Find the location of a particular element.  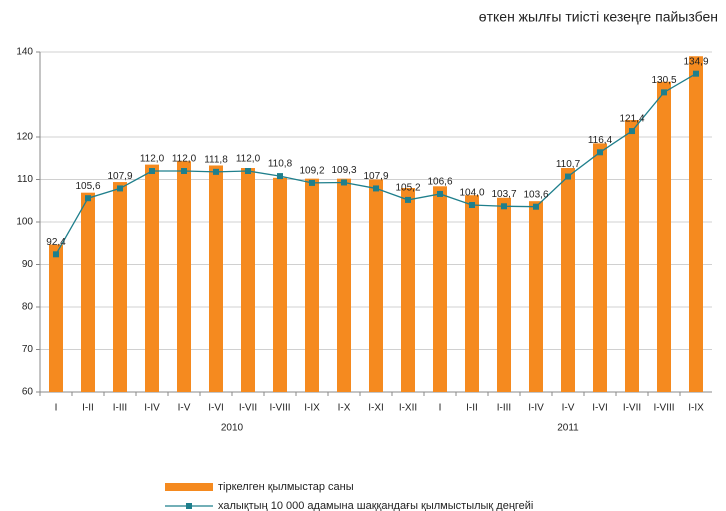

data-label: 92,4 is located at coordinates (56, 242).